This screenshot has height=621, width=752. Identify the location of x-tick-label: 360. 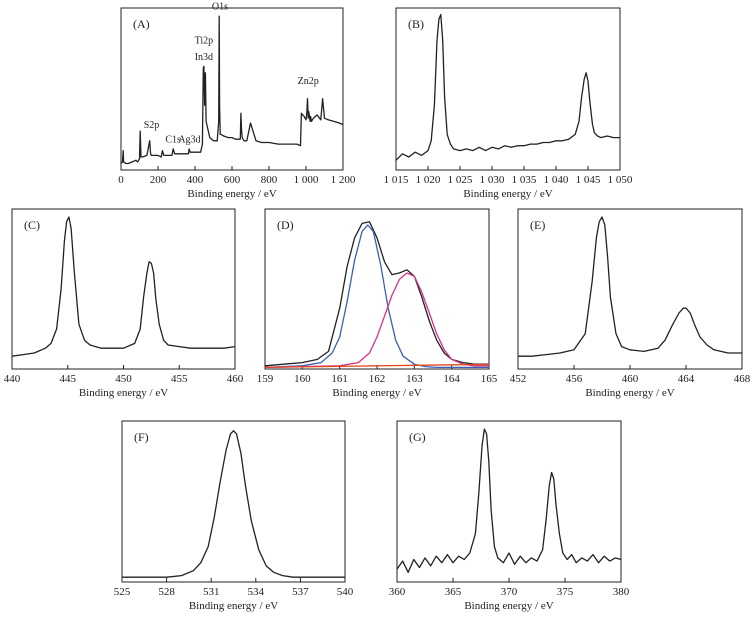
(397, 592).